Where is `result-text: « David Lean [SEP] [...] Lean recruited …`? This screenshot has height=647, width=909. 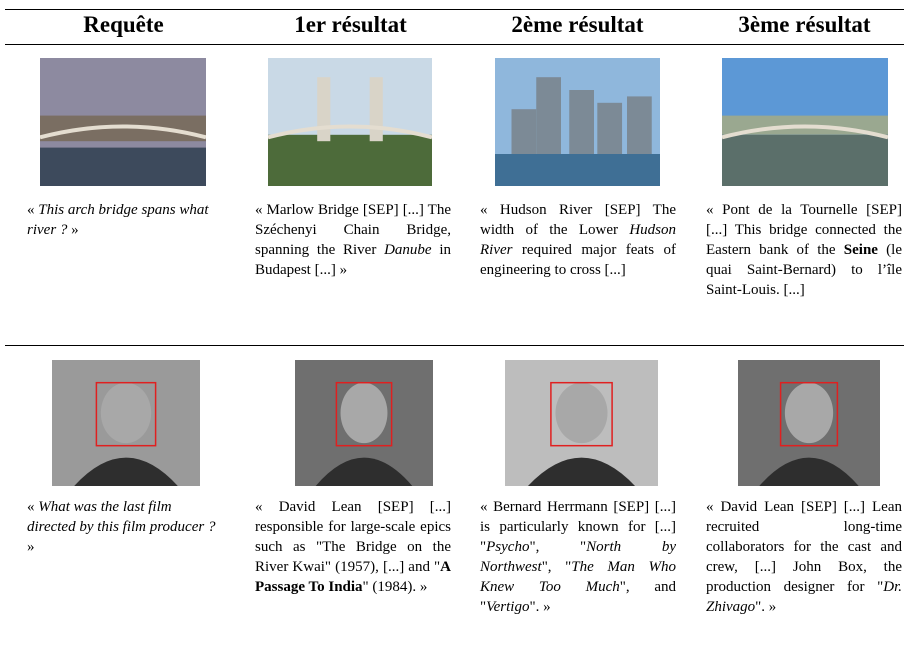 result-text: « David Lean [SEP] [...] Lean recruited … is located at coordinates (804, 557).